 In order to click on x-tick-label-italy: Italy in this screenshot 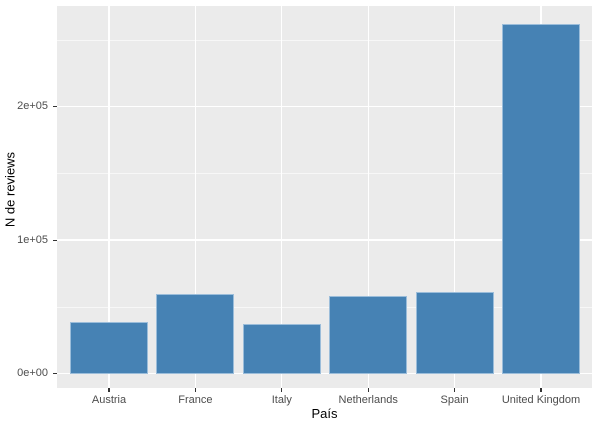, I will do `click(281, 400)`.